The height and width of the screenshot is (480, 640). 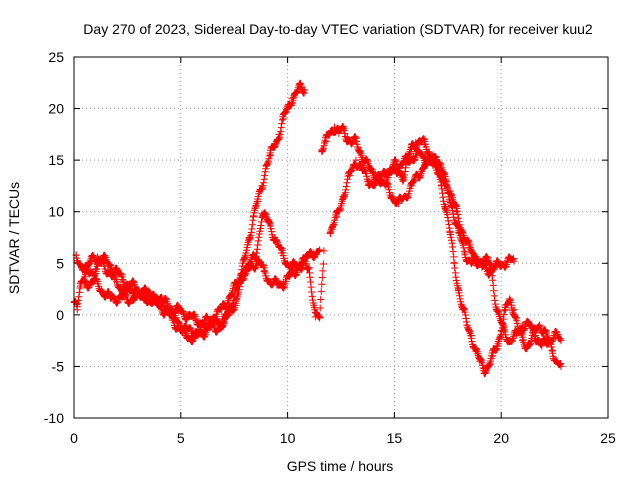 I want to click on y-tick-label: 20, so click(x=56, y=109).